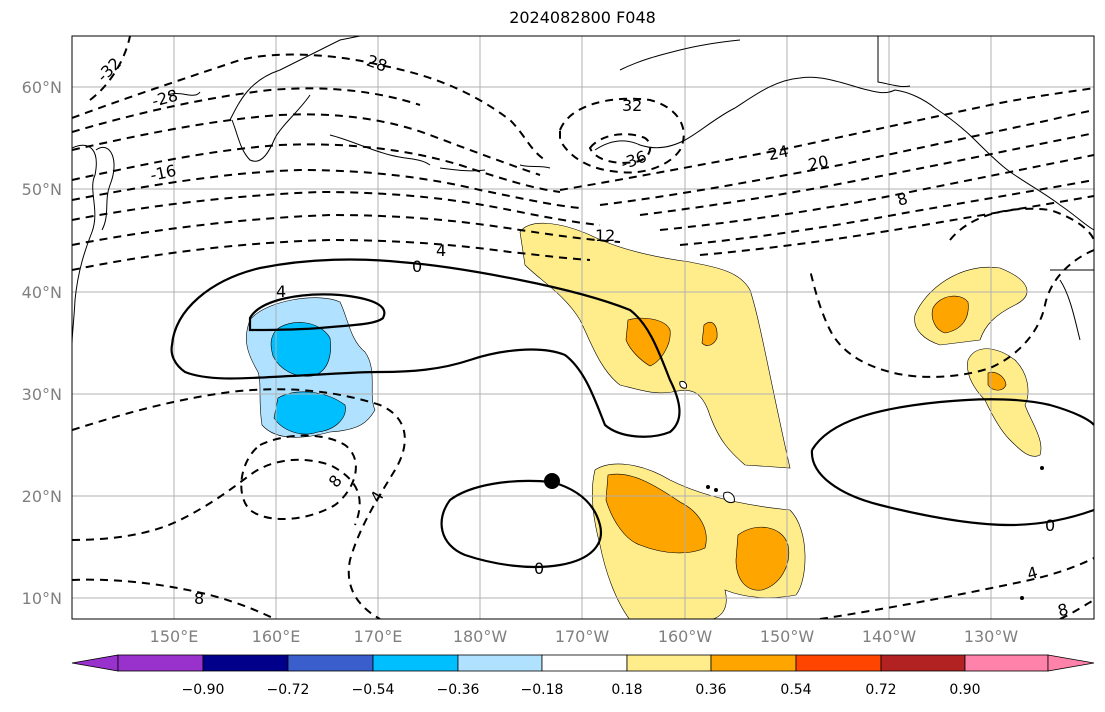  I want to click on negative-anomaly-shading, so click(311, 367).